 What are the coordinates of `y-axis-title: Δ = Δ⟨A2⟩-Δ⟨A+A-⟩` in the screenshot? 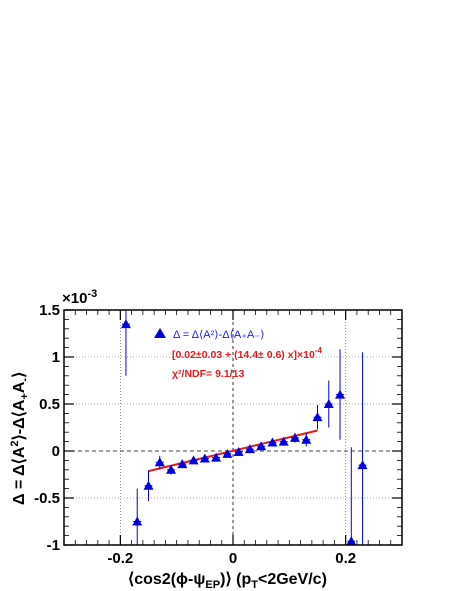 It's located at (20, 438).